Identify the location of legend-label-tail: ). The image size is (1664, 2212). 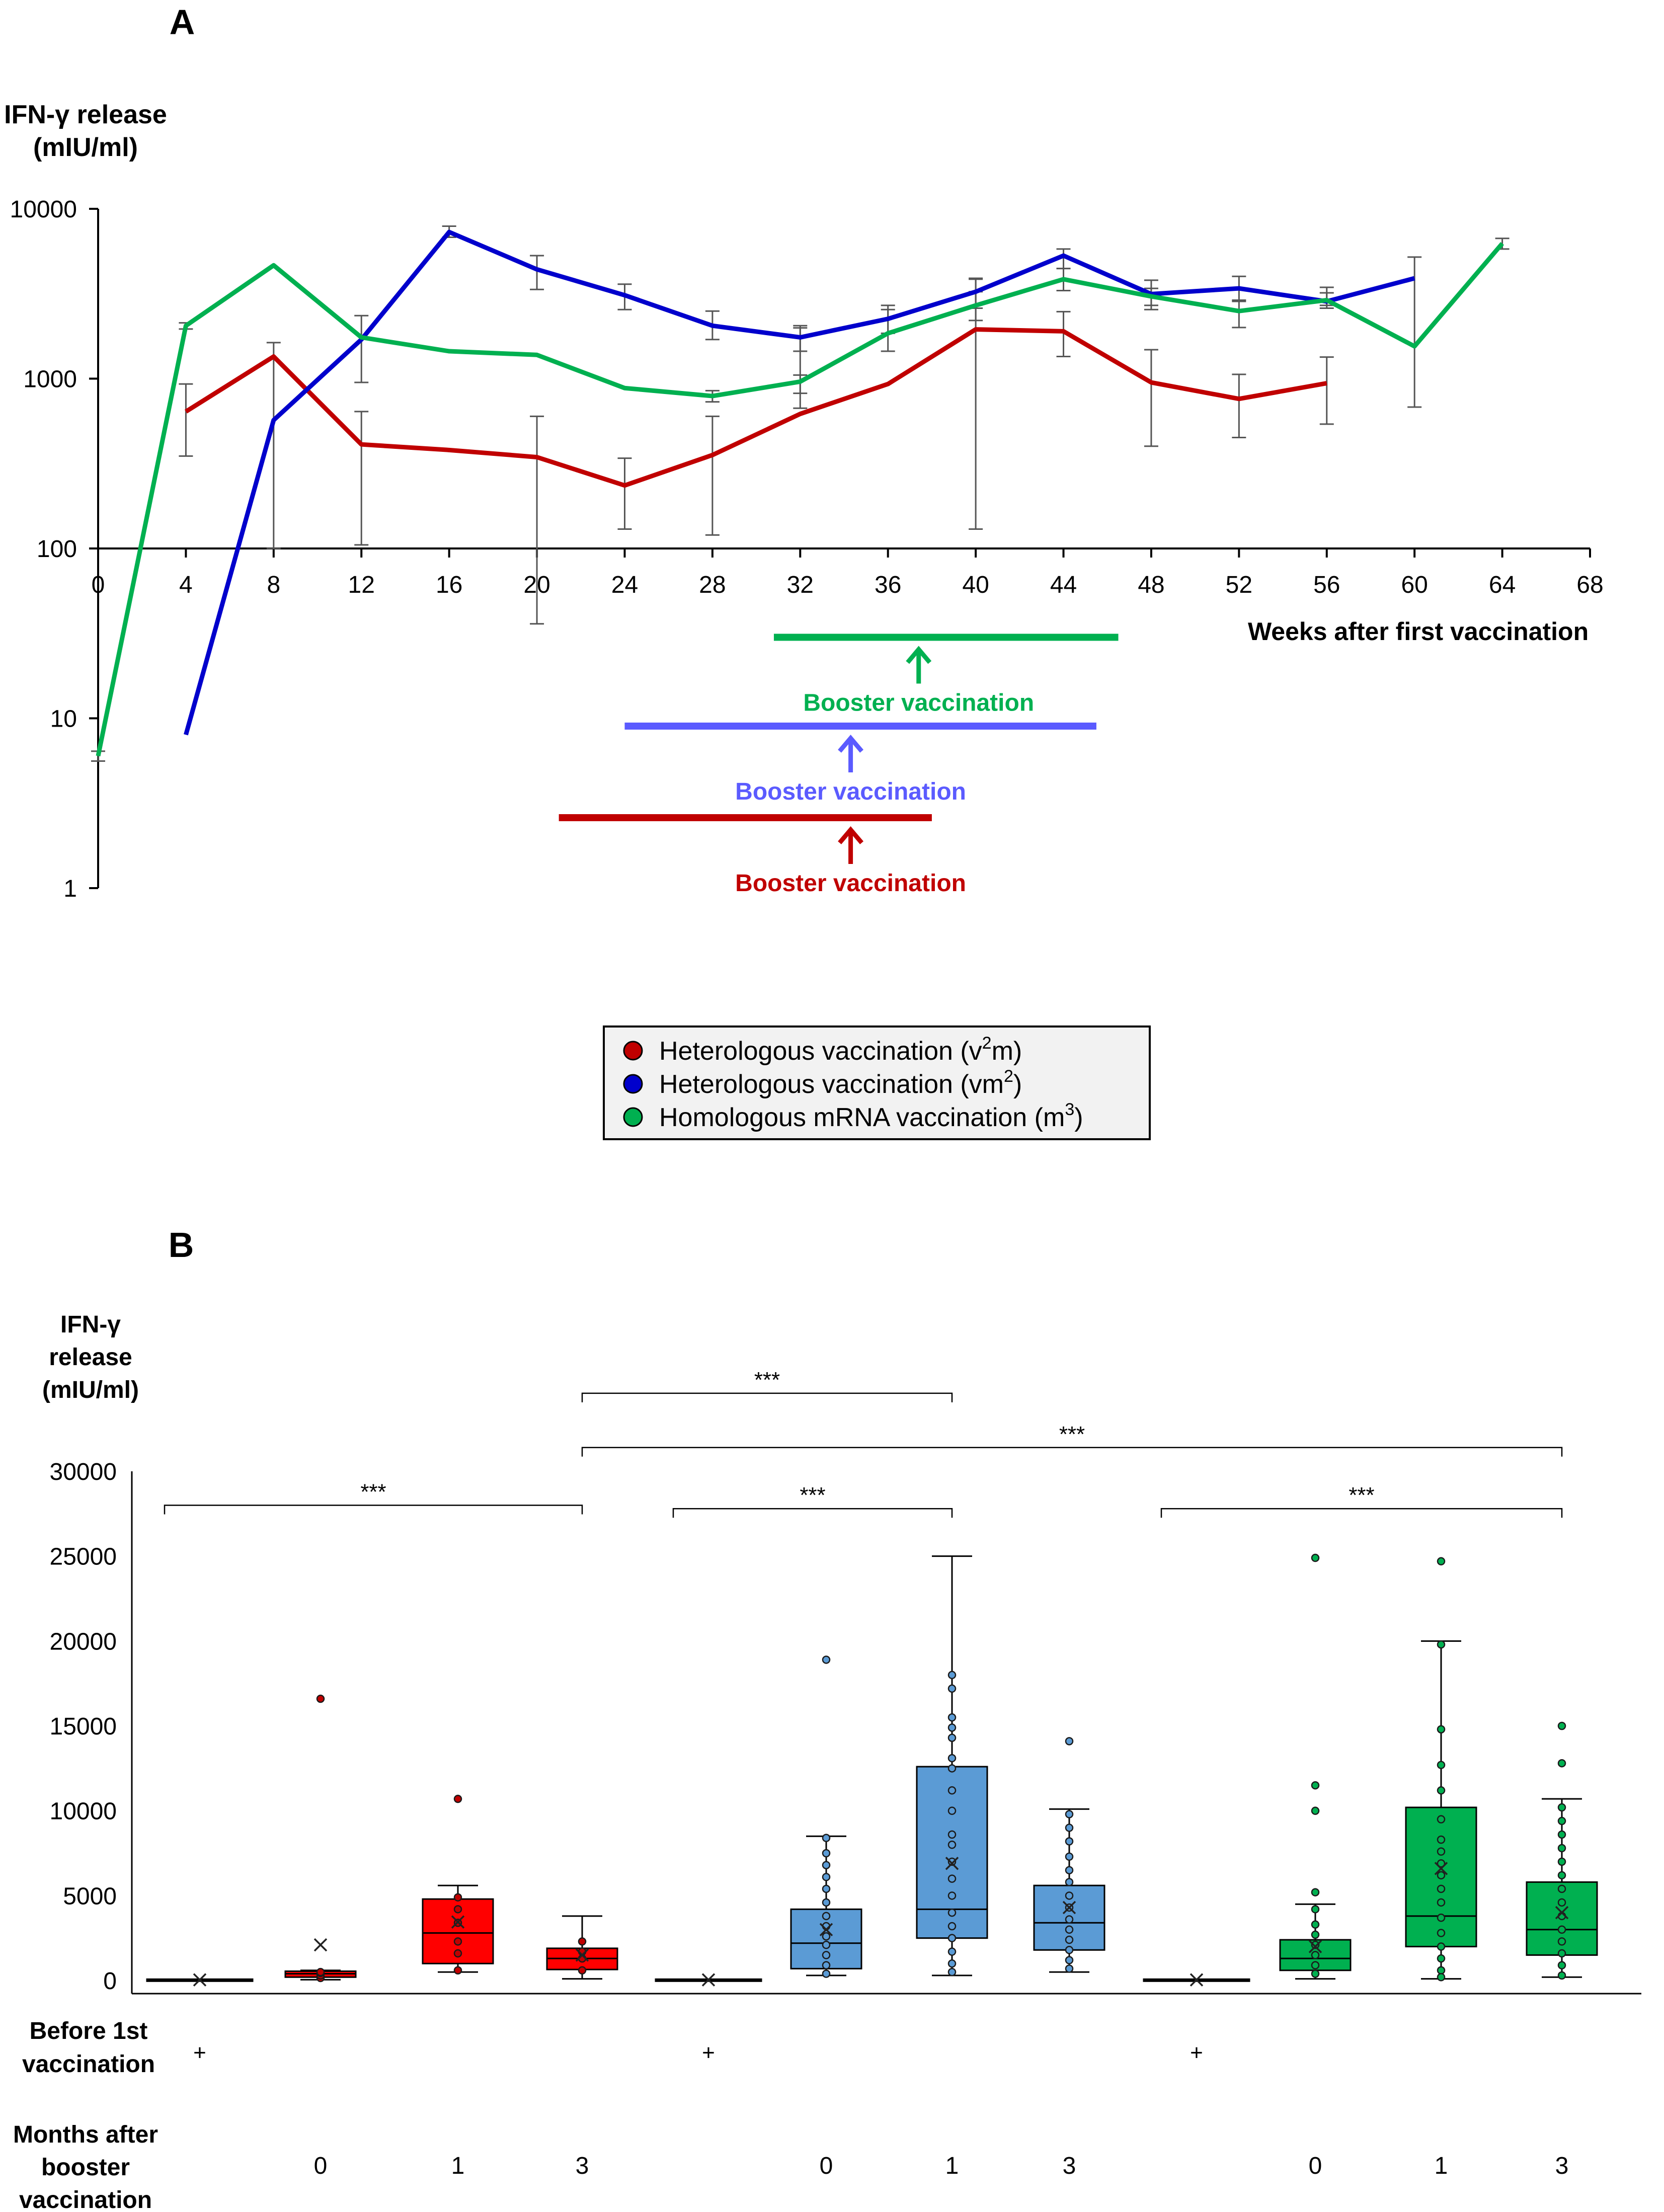
(1078, 1117).